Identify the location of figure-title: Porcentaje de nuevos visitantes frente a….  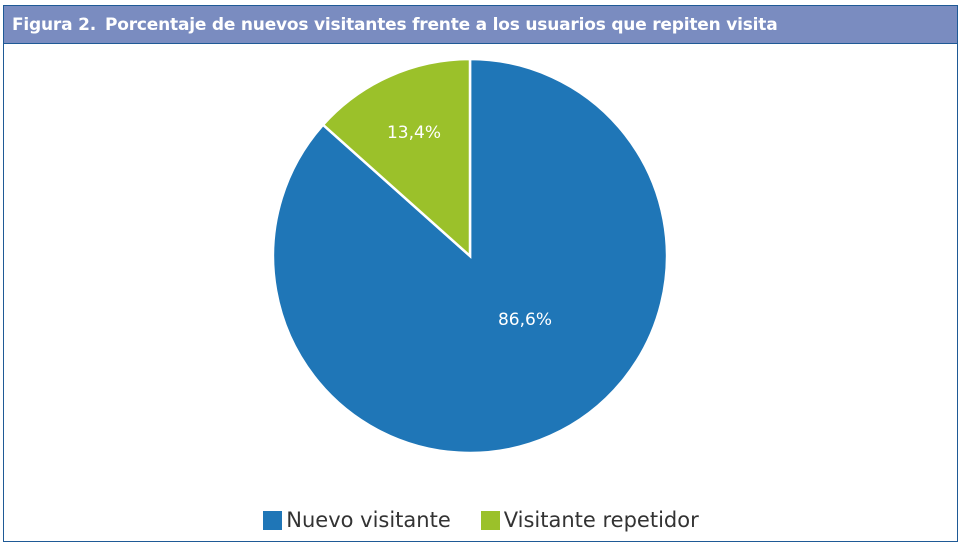
(441, 24).